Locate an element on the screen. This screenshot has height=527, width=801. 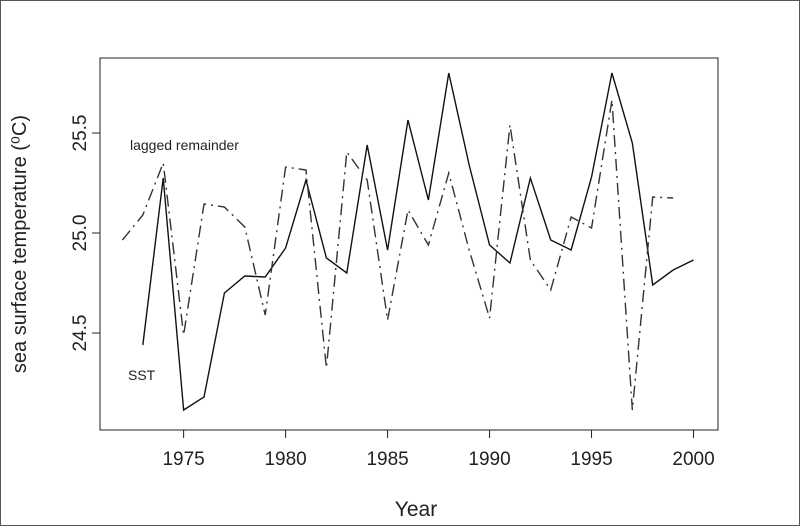
x-tick-label: 2000 is located at coordinates (693, 459).